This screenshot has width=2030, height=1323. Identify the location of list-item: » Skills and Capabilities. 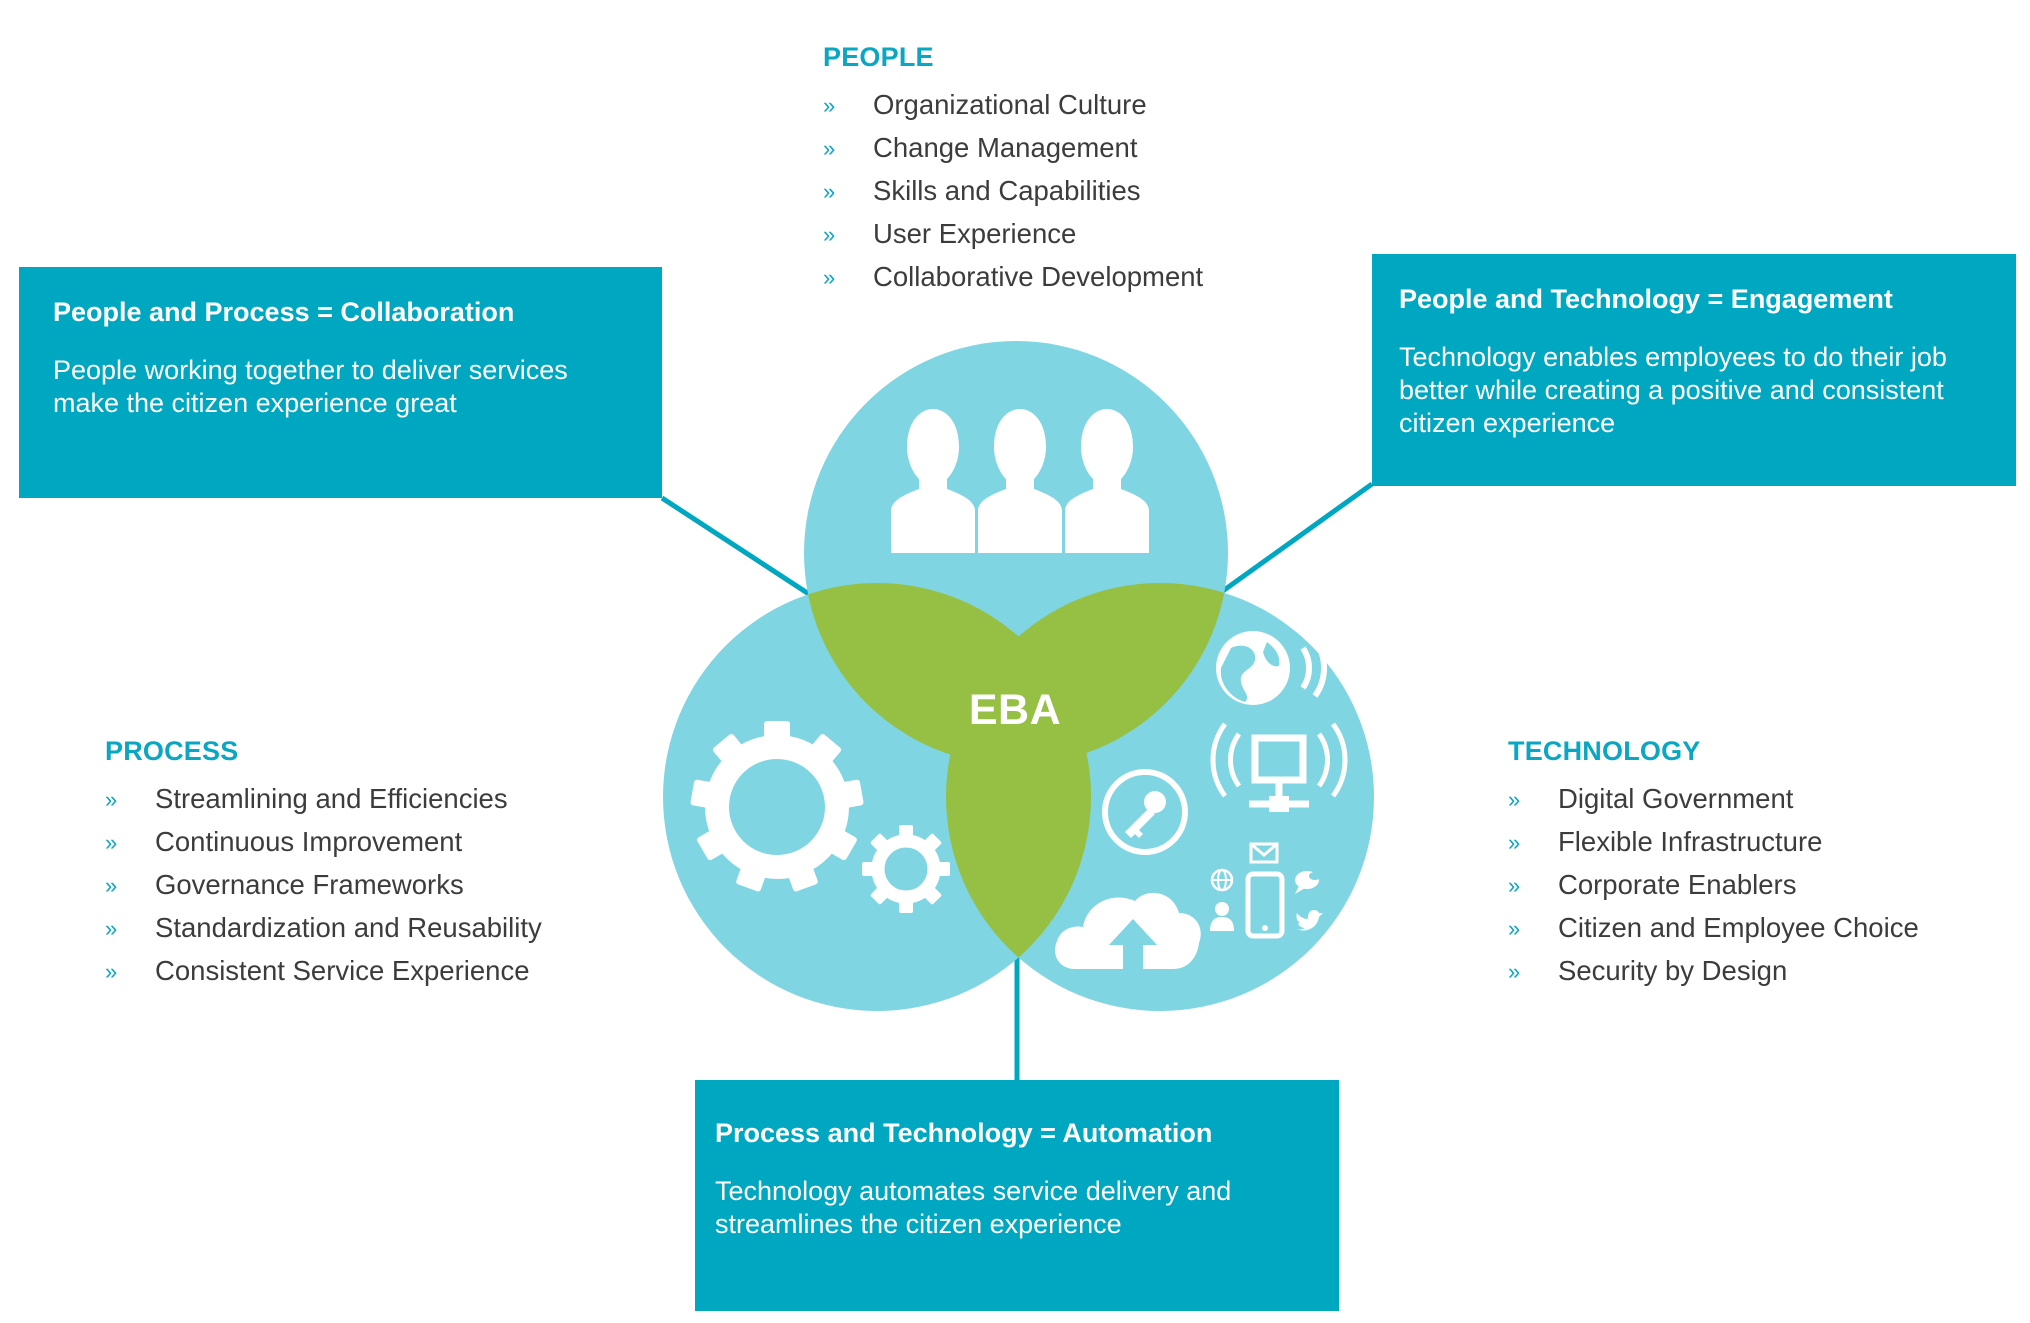
(1013, 190).